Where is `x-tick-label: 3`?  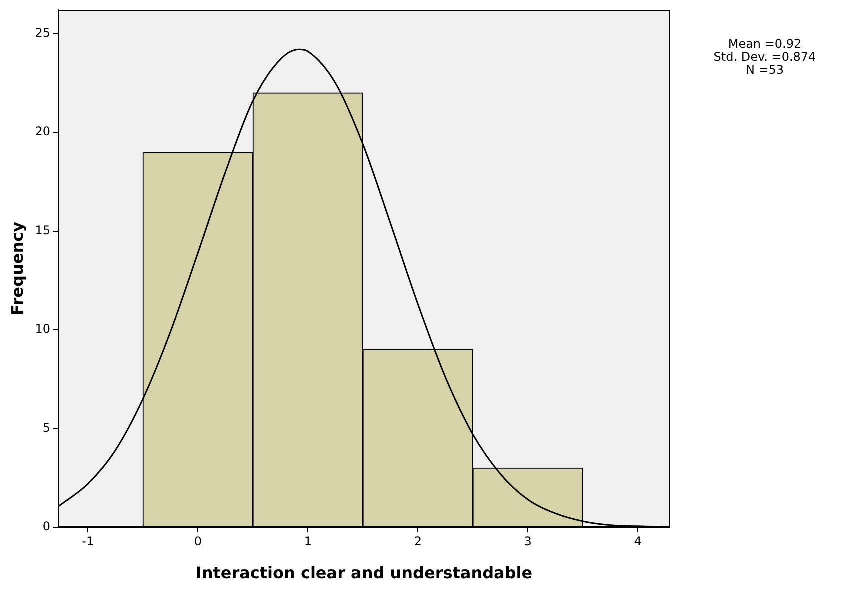
x-tick-label: 3 is located at coordinates (528, 541).